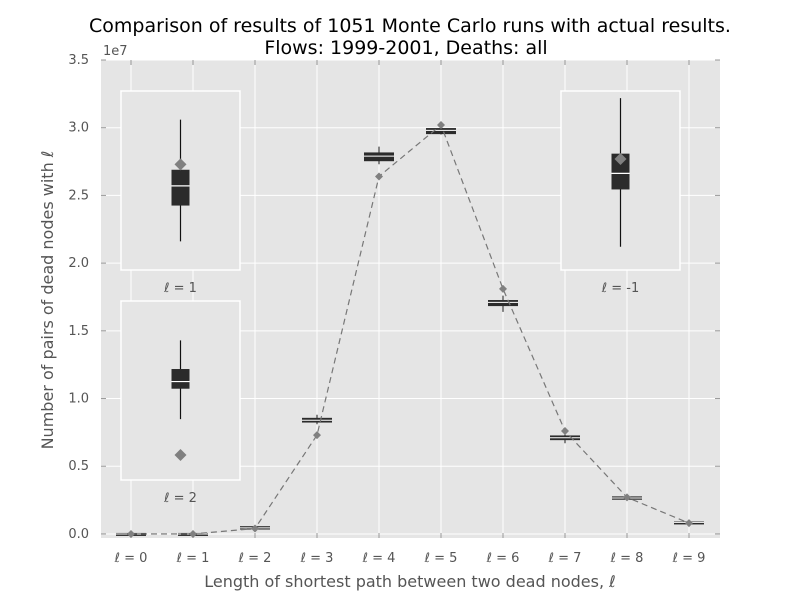 This screenshot has width=800, height=604. What do you see at coordinates (115, 51) in the screenshot?
I see `y-multiplier: 1e7` at bounding box center [115, 51].